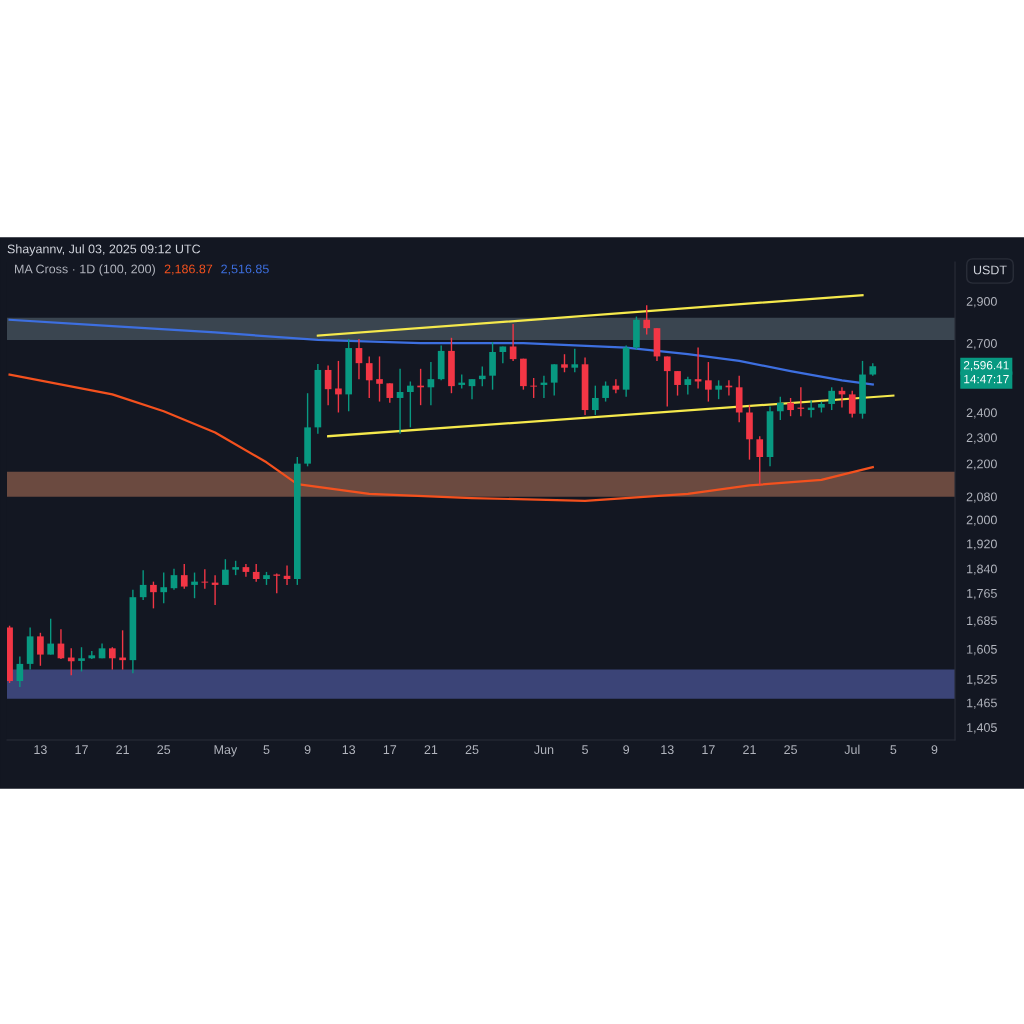 The image size is (1024, 1024). What do you see at coordinates (982, 680) in the screenshot?
I see `y-tick-label: 1,525` at bounding box center [982, 680].